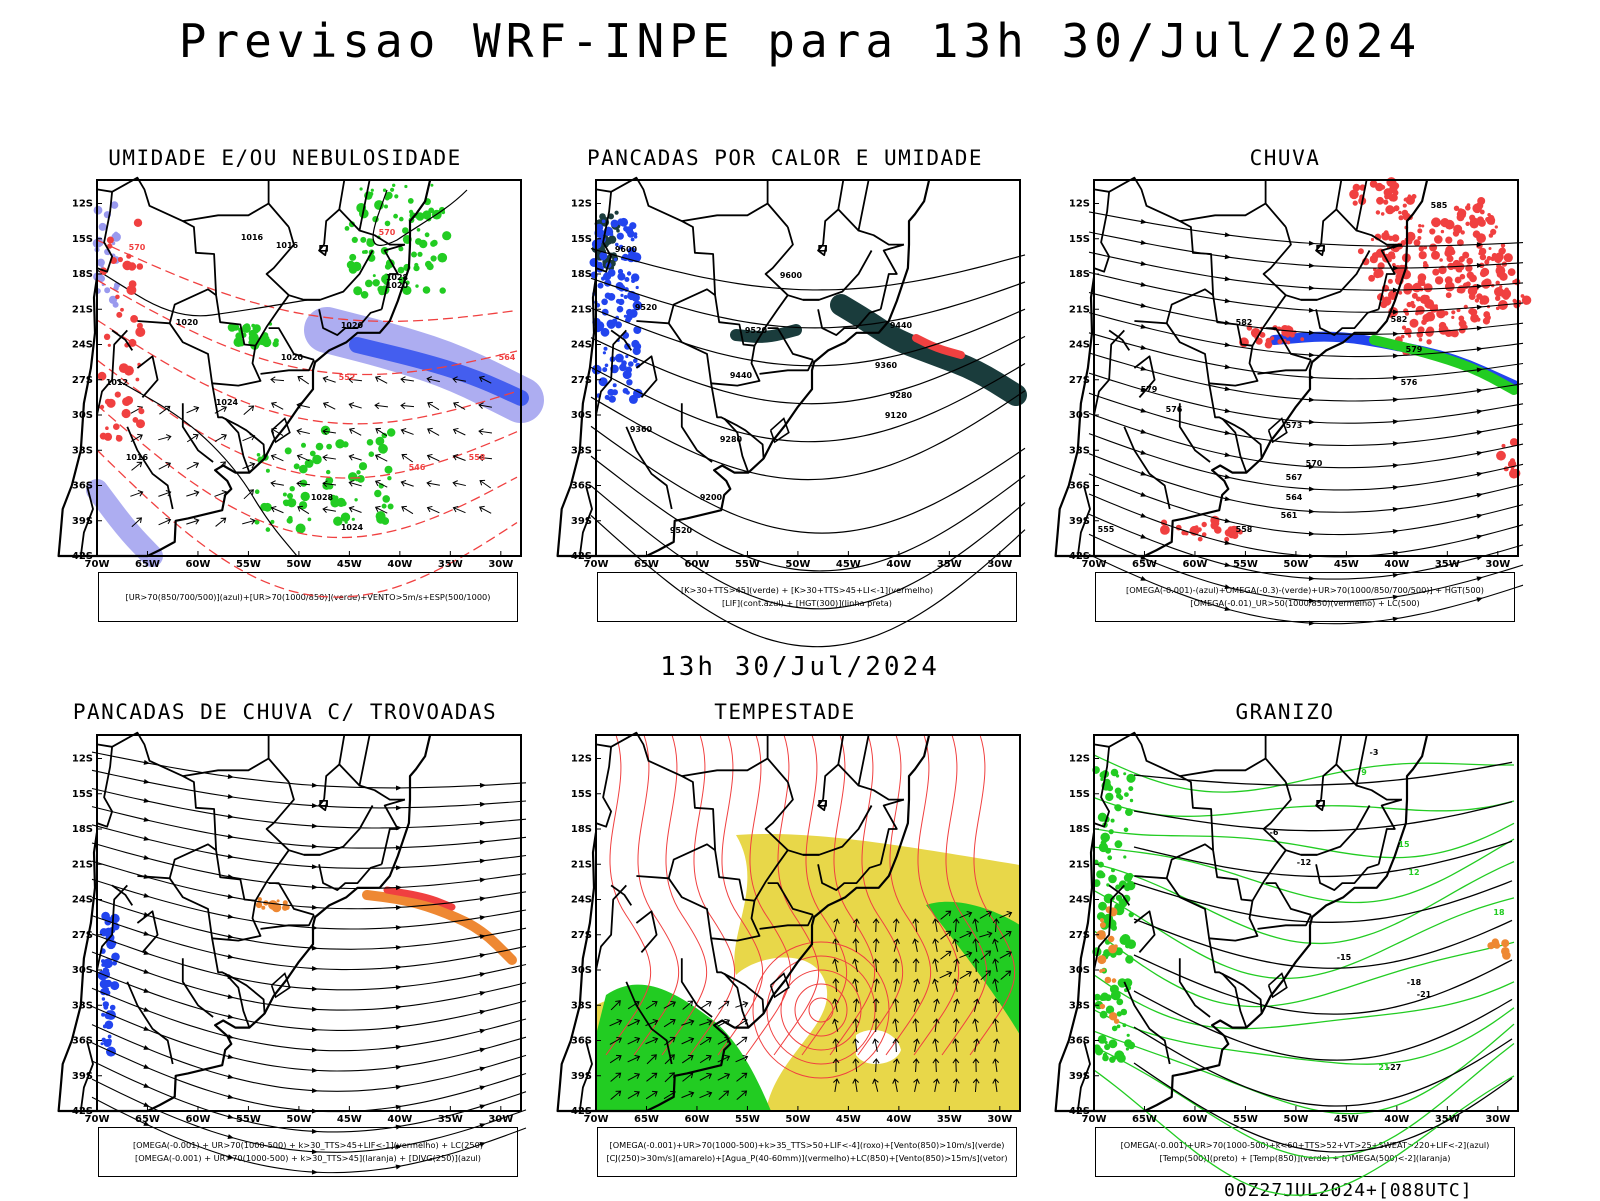 The width and height of the screenshot is (1600, 1201). I want to click on contour-label: 570, so click(387, 232).